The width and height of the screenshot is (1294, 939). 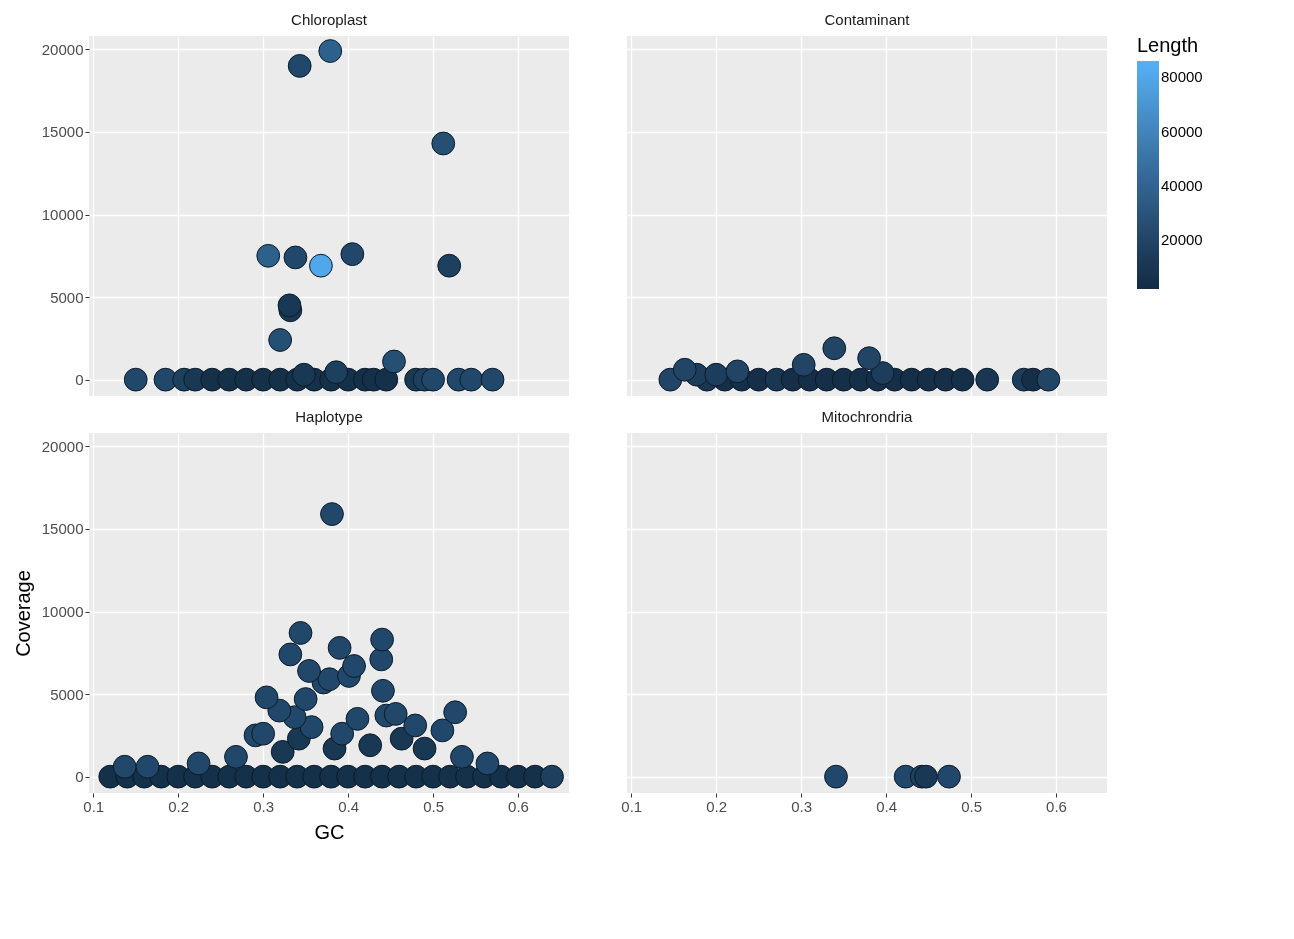 I want to click on color-bar-label: 60000, so click(x=1182, y=131).